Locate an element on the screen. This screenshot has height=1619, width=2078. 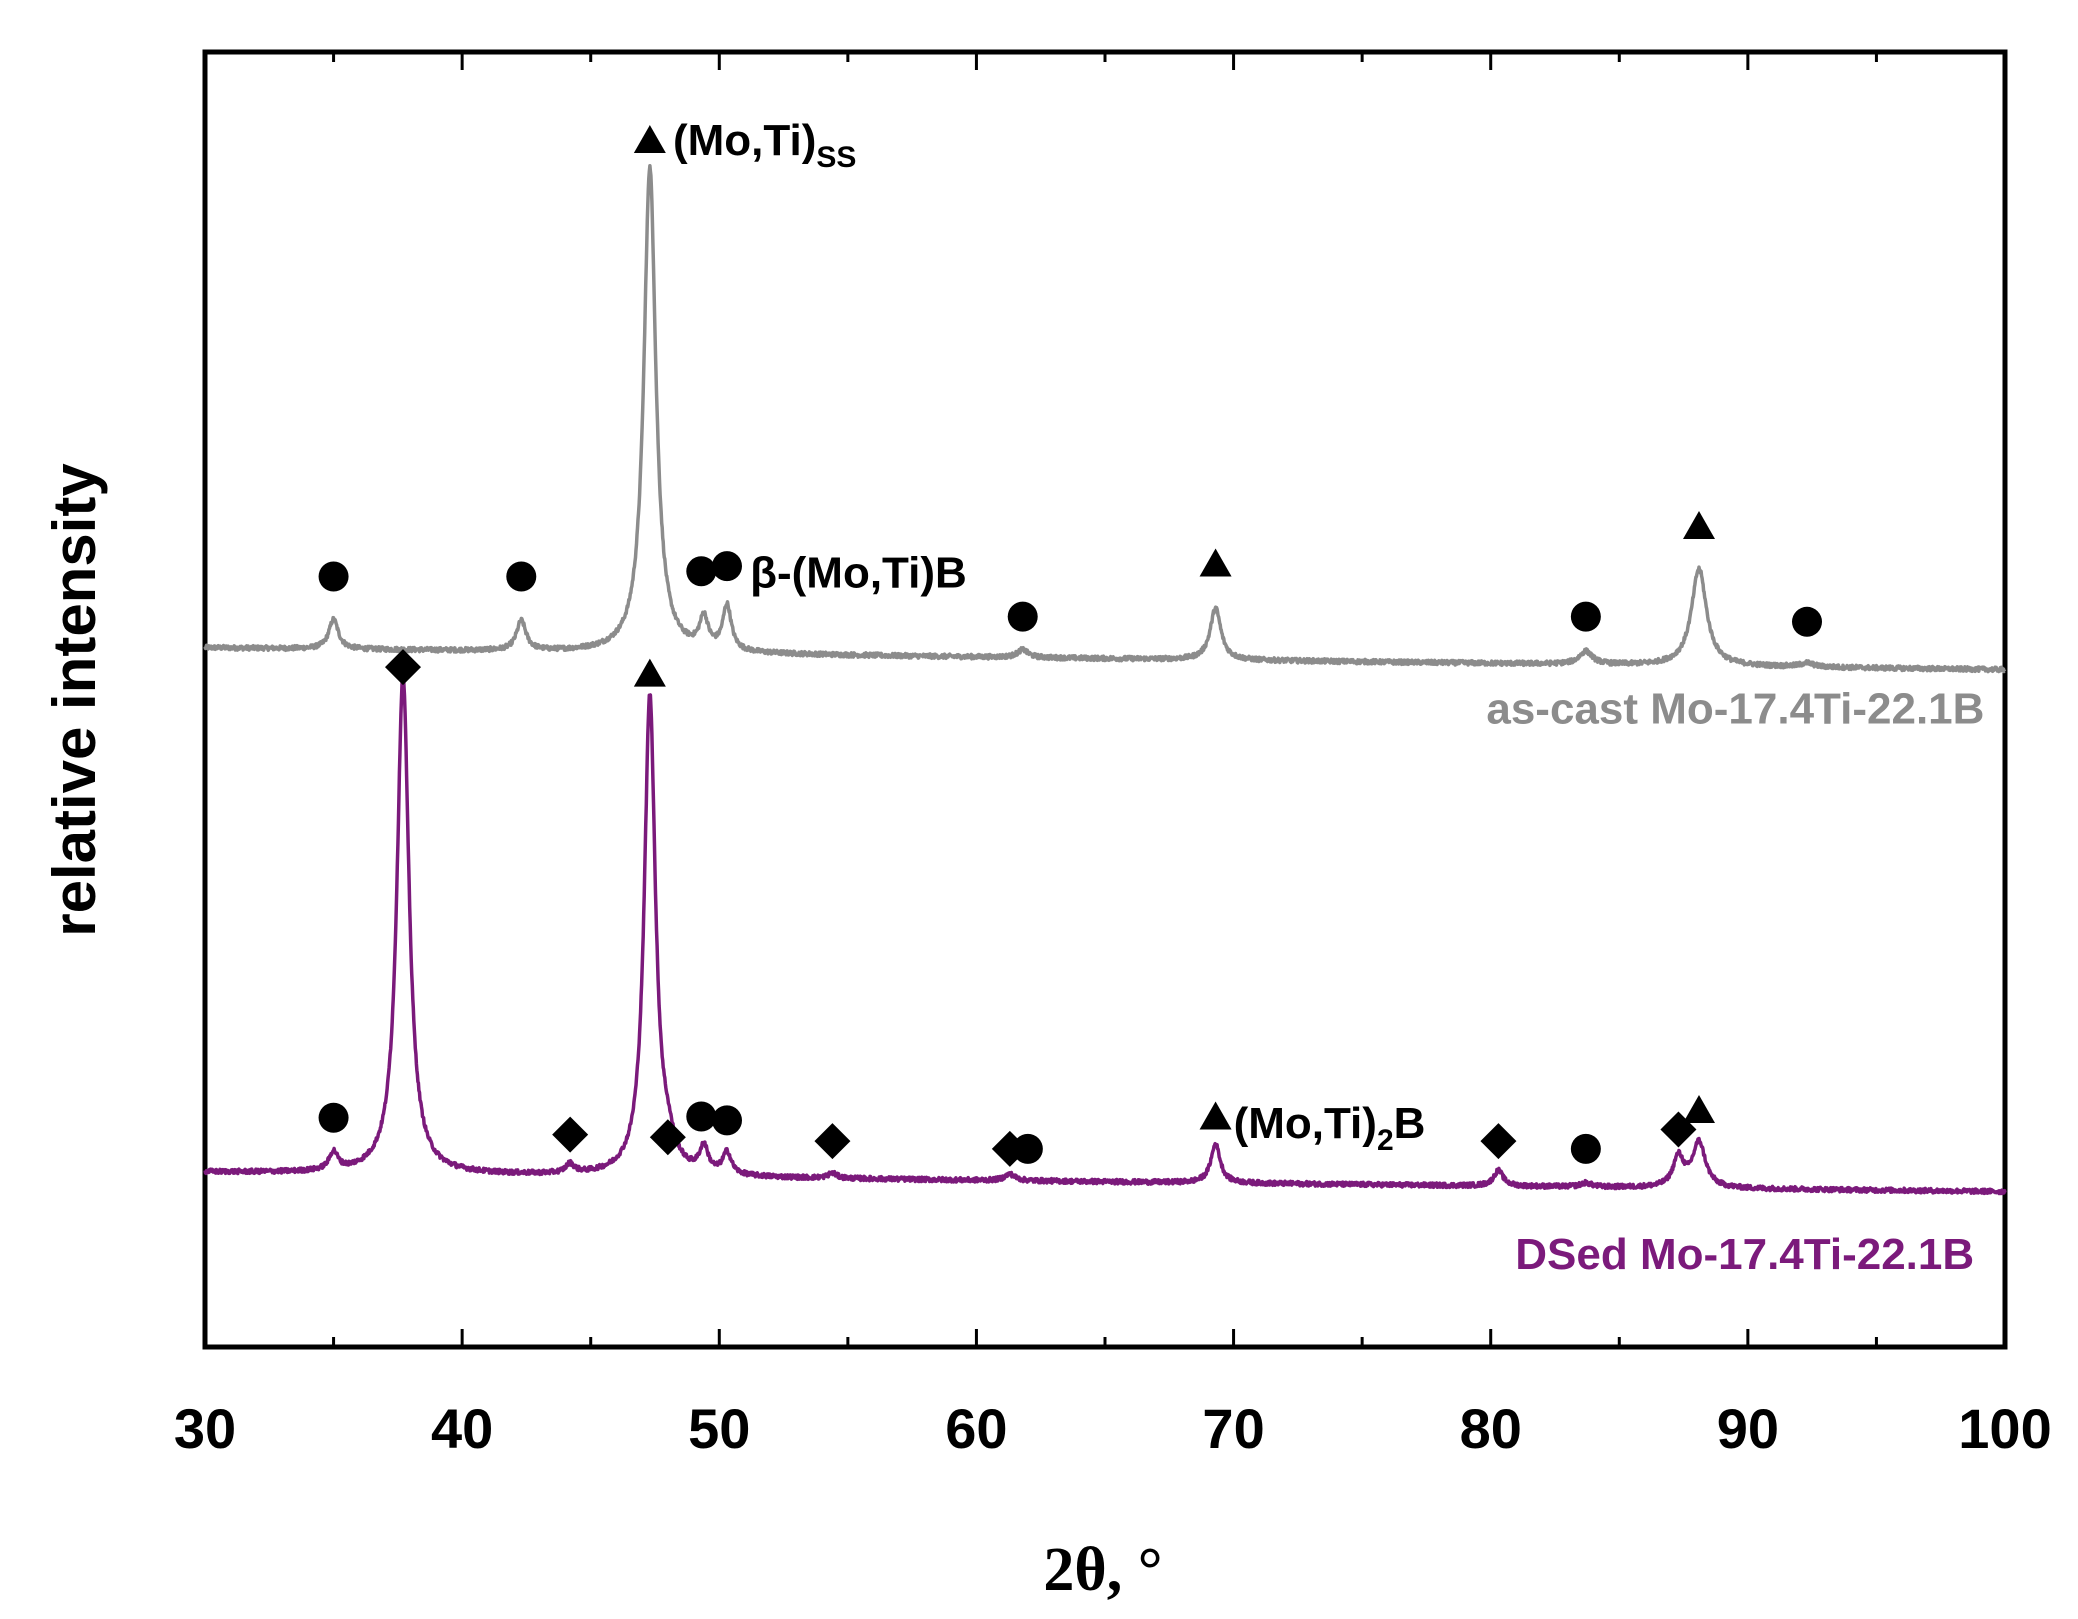
x-tick-label: 30 is located at coordinates (205, 1428).